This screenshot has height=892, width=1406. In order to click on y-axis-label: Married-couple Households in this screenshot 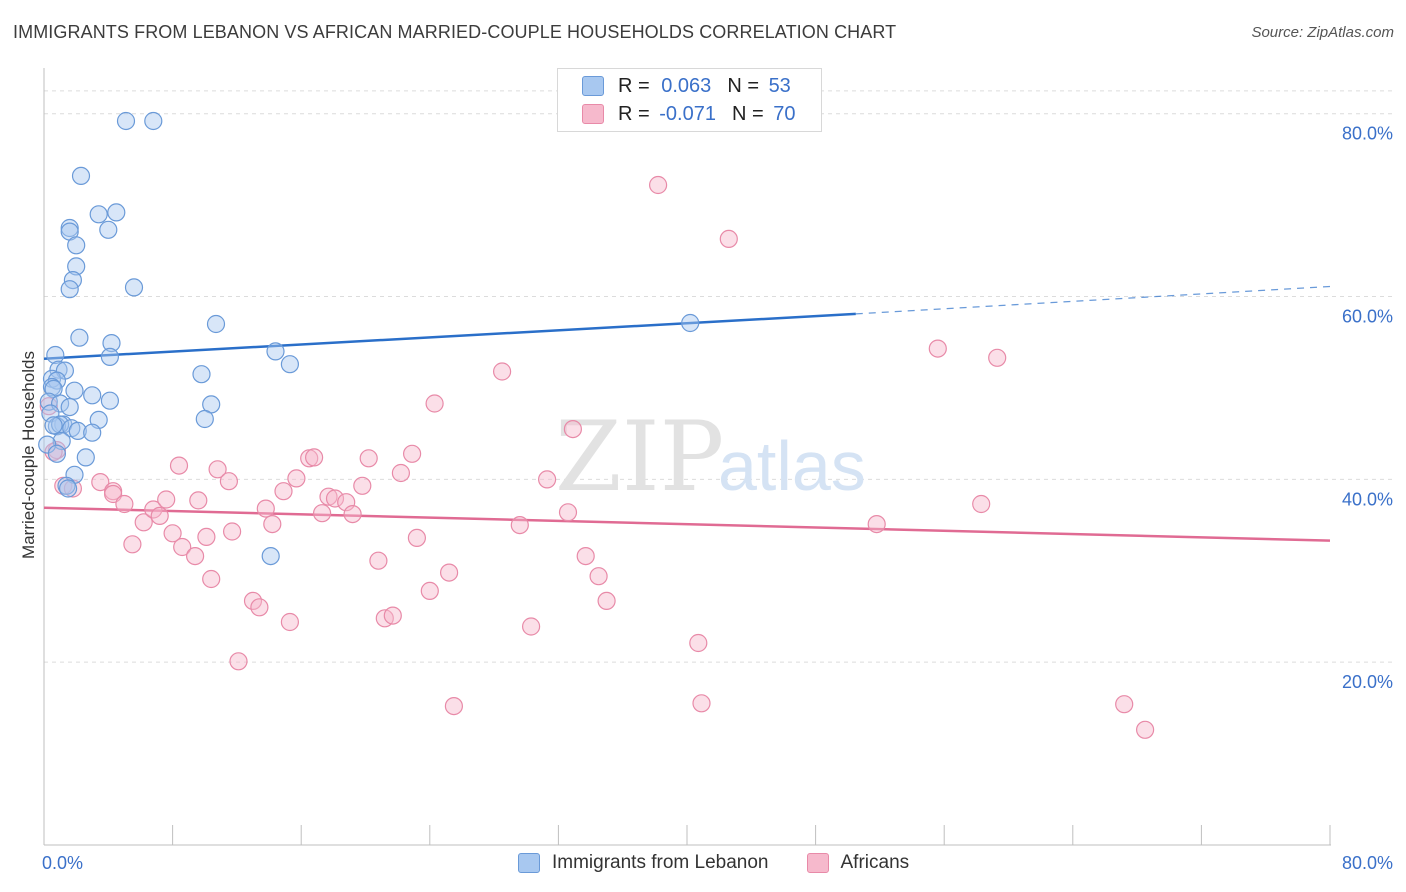, I will do `click(28, 455)`.